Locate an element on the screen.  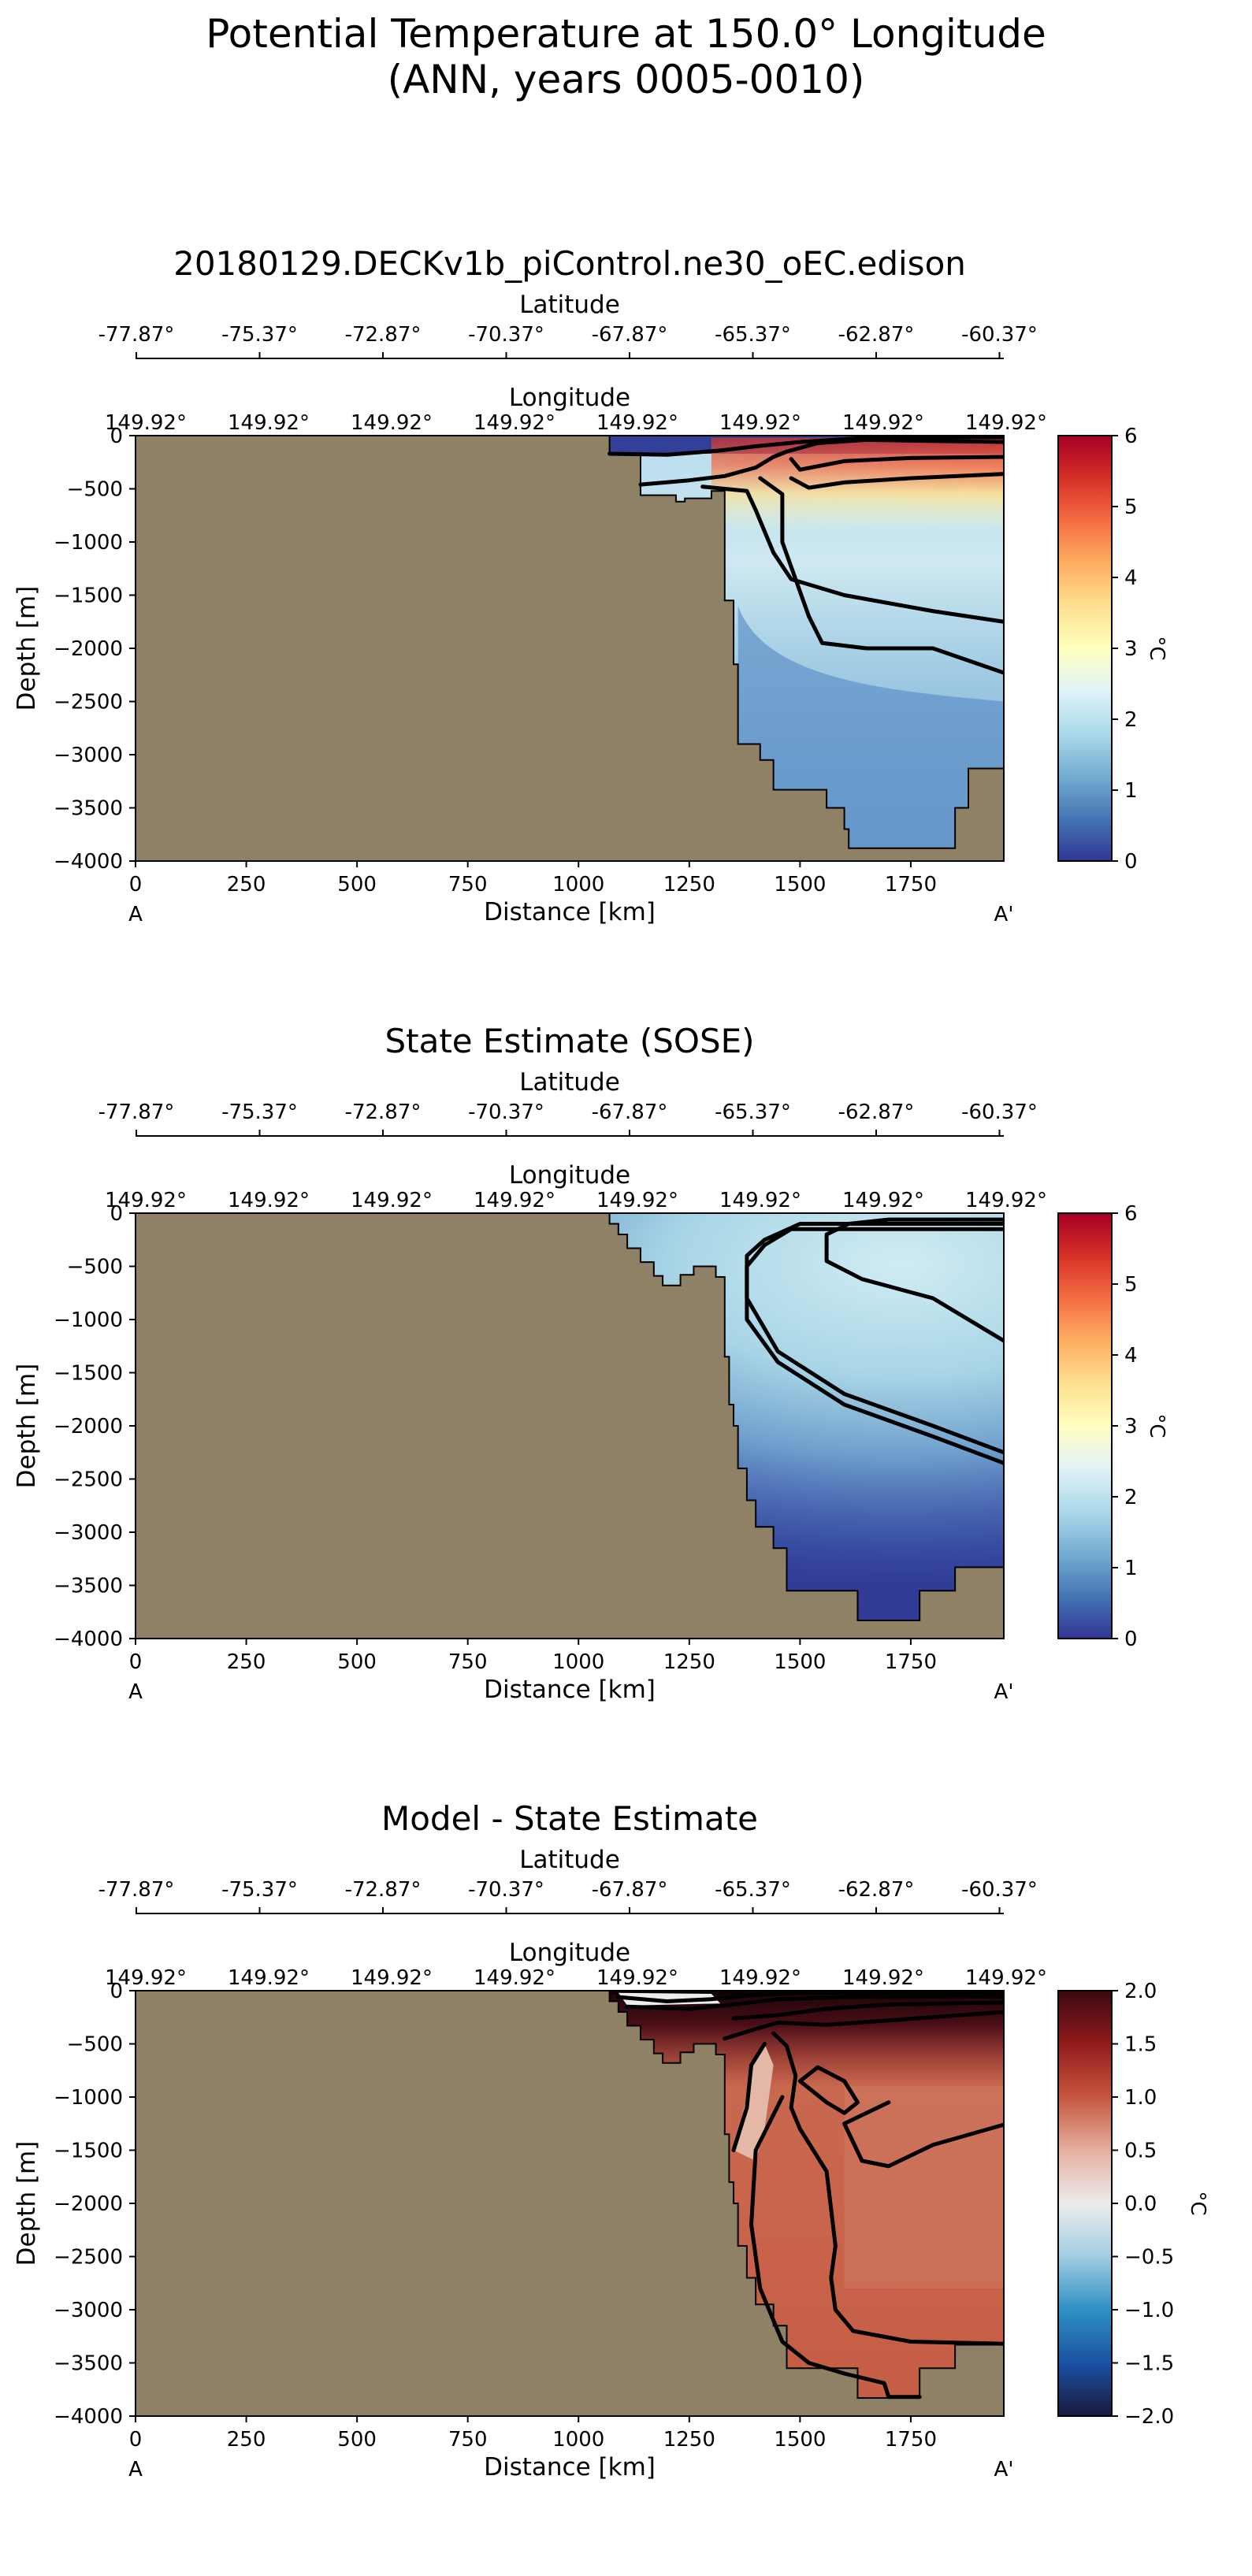
latitude-tick-label: -67.87° is located at coordinates (630, 1112).